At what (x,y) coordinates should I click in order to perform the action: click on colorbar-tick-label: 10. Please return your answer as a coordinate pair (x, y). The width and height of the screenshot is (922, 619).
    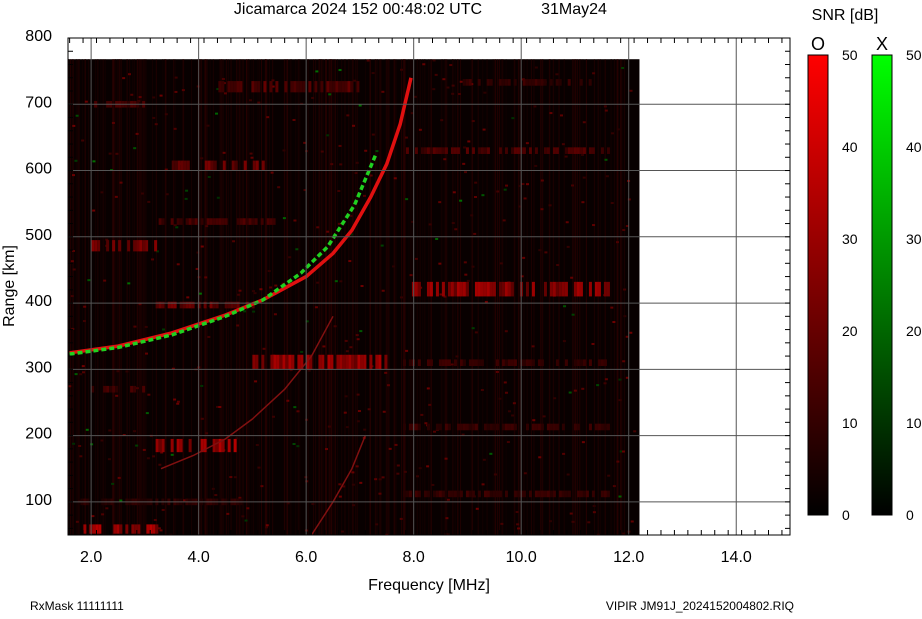
    Looking at the image, I should click on (914, 423).